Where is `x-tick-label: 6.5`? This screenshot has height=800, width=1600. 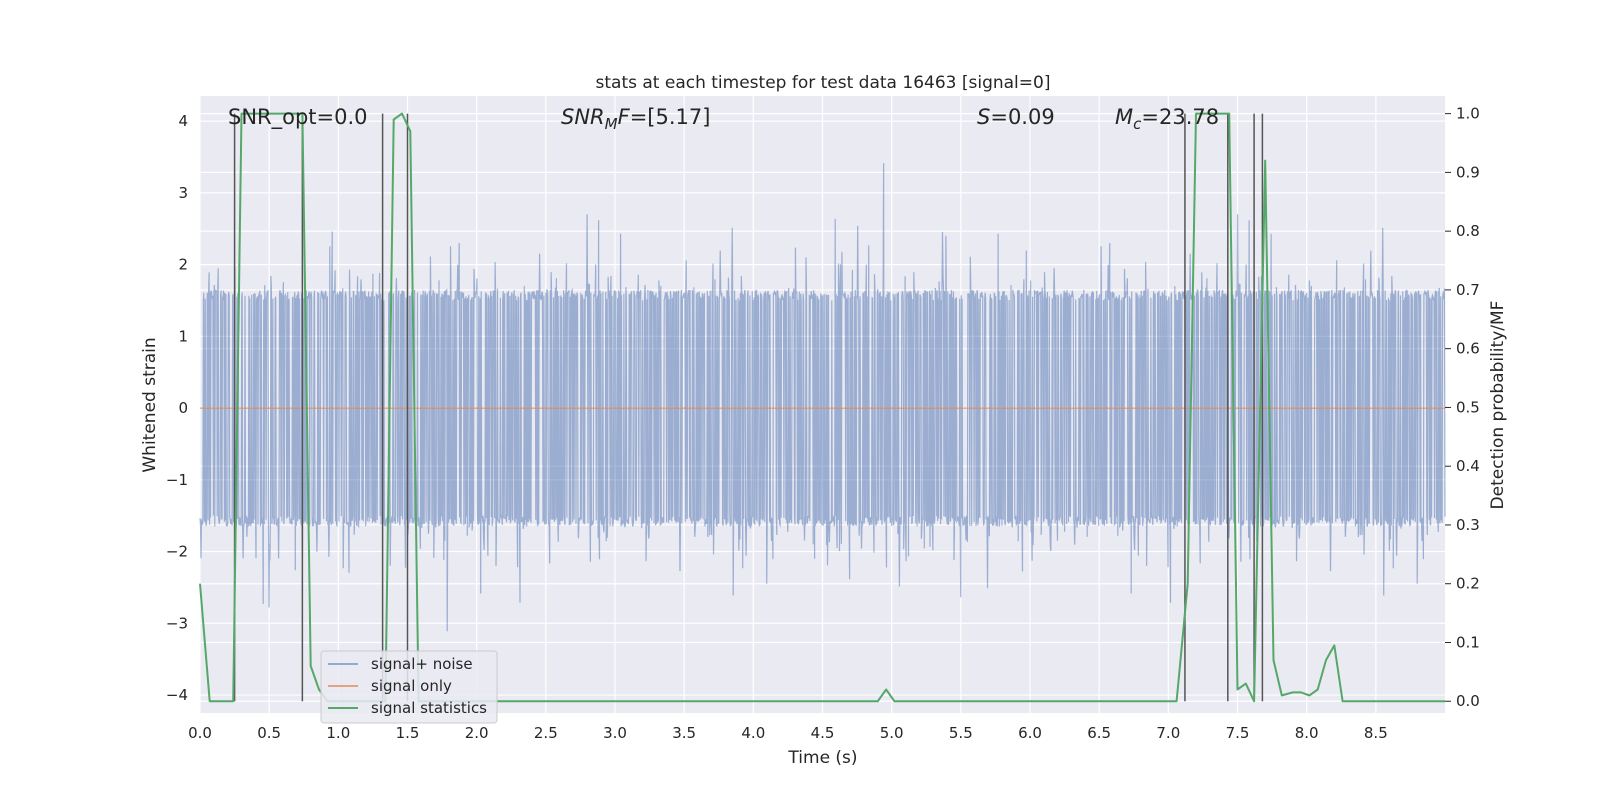
x-tick-label: 6.5 is located at coordinates (1099, 733).